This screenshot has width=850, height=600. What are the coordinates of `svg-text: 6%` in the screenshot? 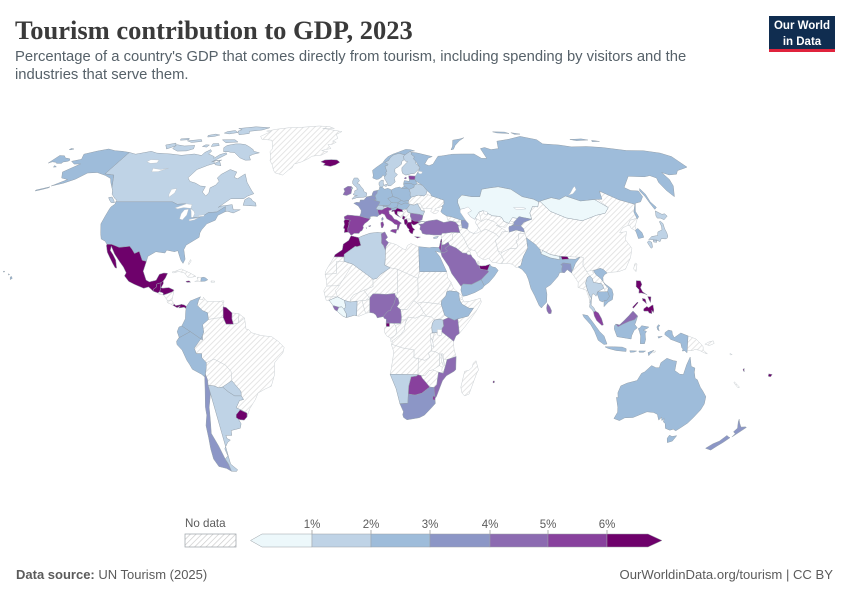 It's located at (607, 525).